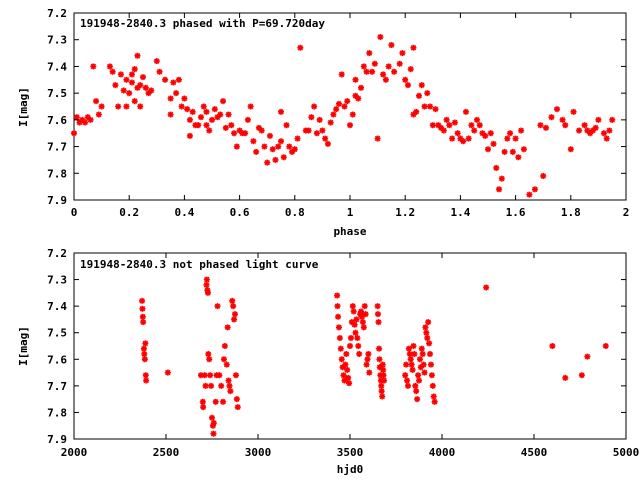 The height and width of the screenshot is (480, 640). I want to click on phased-y-tick-label: 7.8, so click(57, 173).